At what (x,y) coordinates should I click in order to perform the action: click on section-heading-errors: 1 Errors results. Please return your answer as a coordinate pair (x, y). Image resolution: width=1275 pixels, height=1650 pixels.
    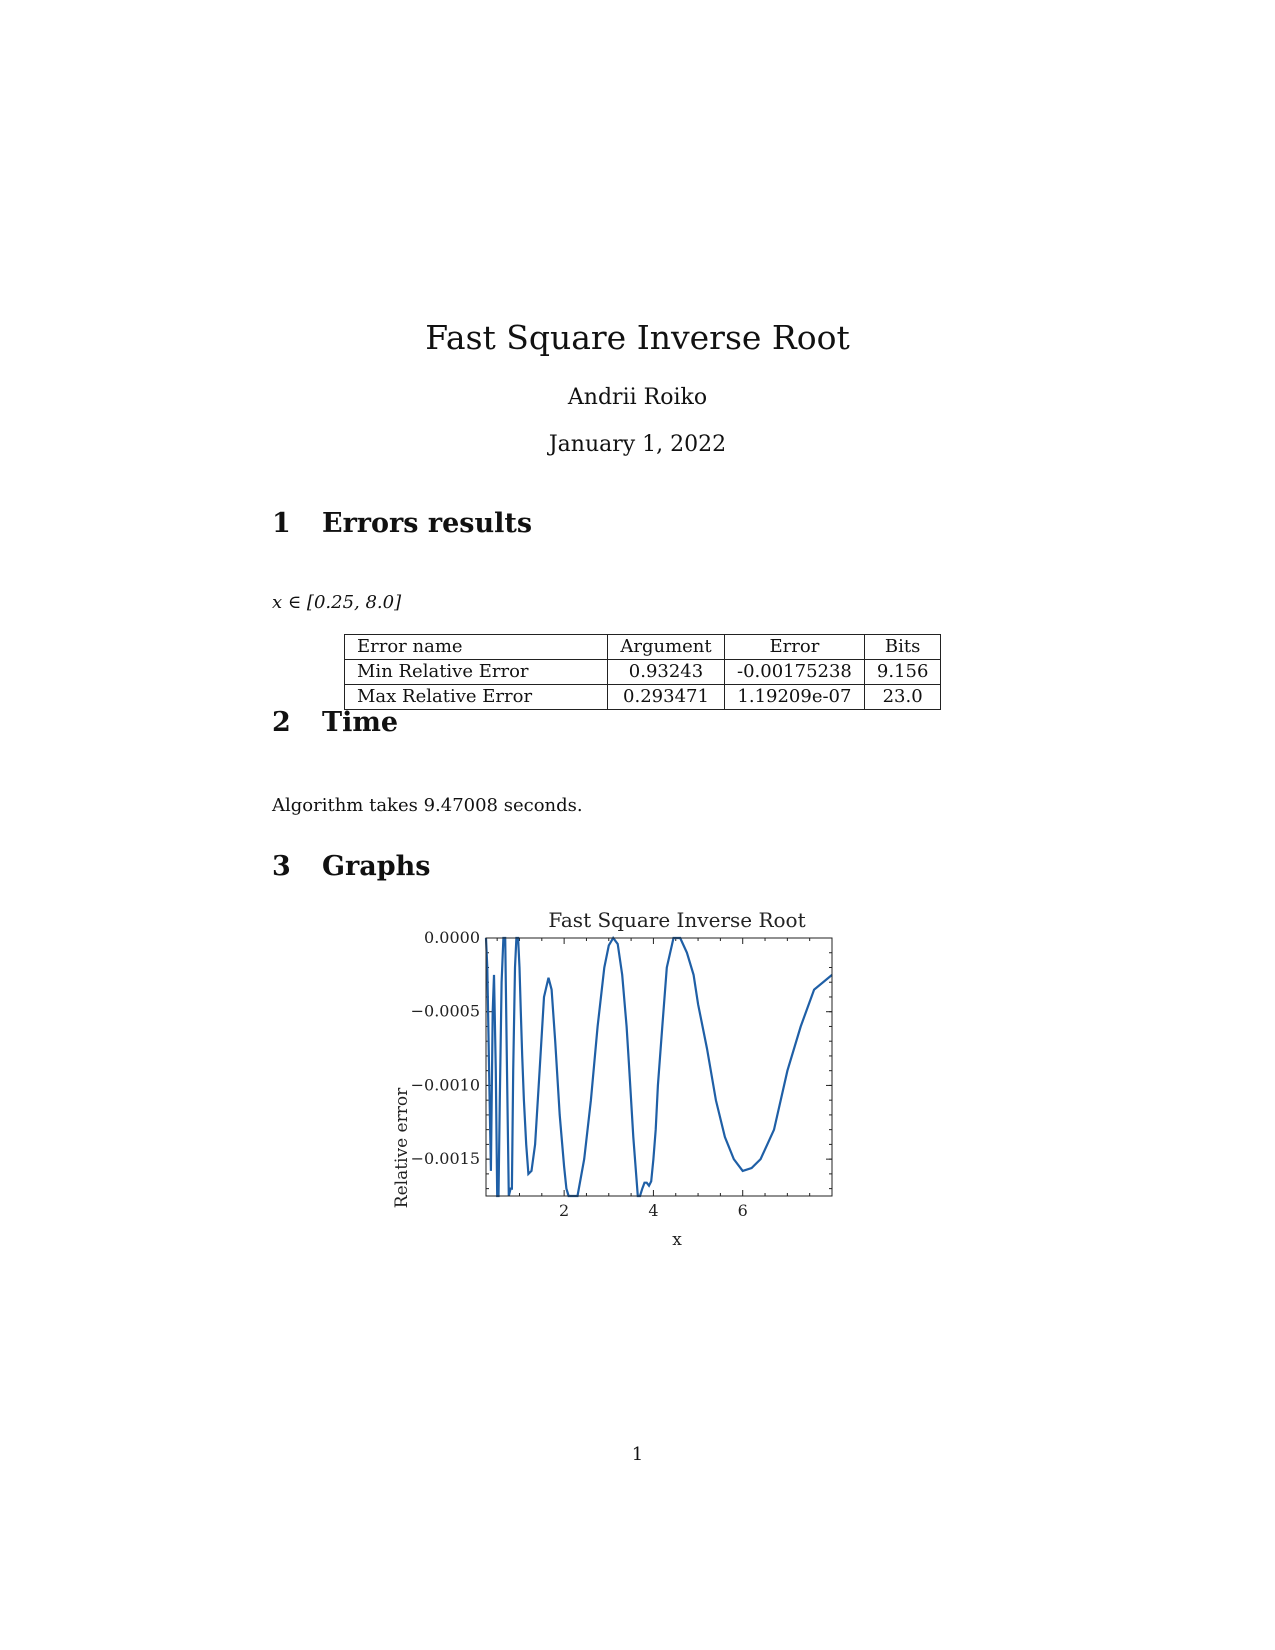
    Looking at the image, I should click on (402, 523).